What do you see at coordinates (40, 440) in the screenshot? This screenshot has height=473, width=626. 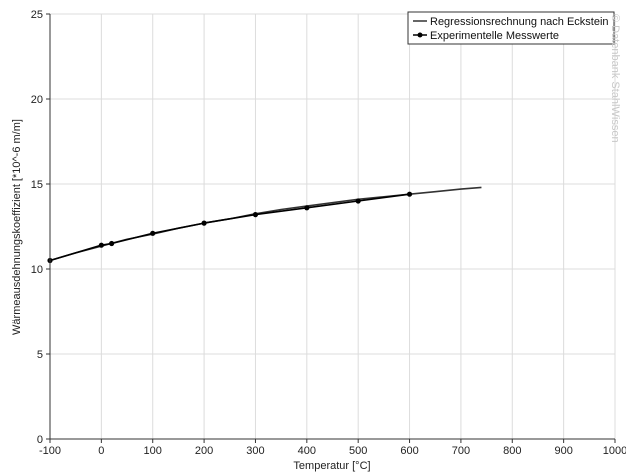 I see `y-tick-label-0: 0` at bounding box center [40, 440].